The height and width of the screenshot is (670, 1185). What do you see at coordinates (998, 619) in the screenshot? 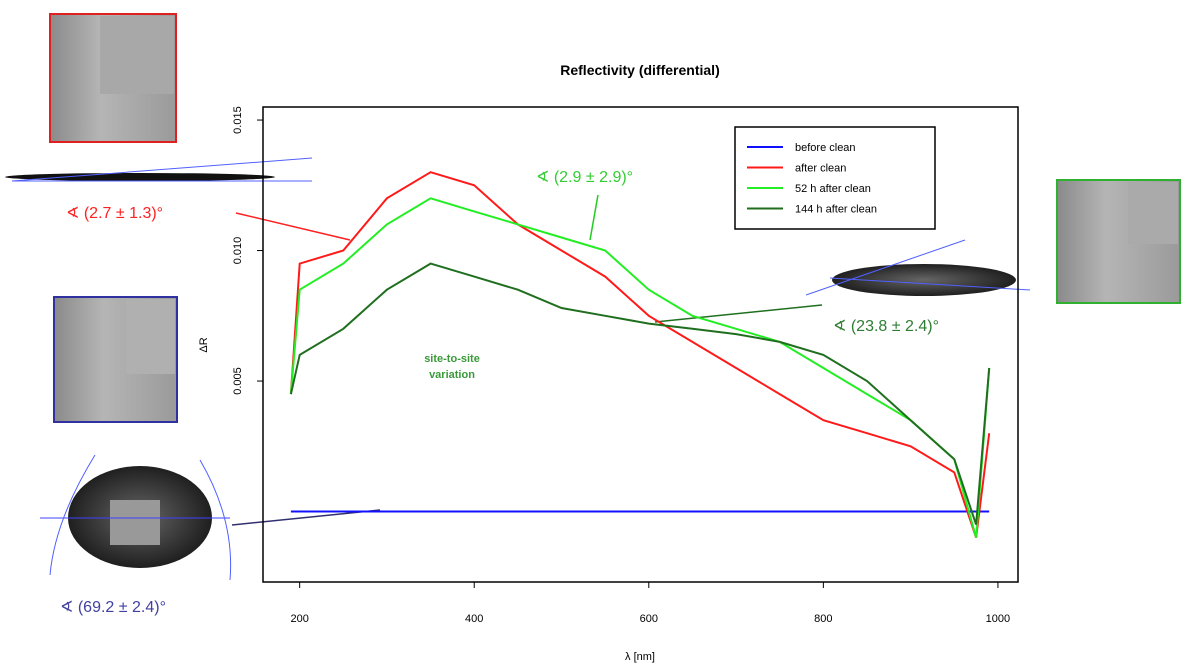
I see `x-tick-label: 1000` at bounding box center [998, 619].